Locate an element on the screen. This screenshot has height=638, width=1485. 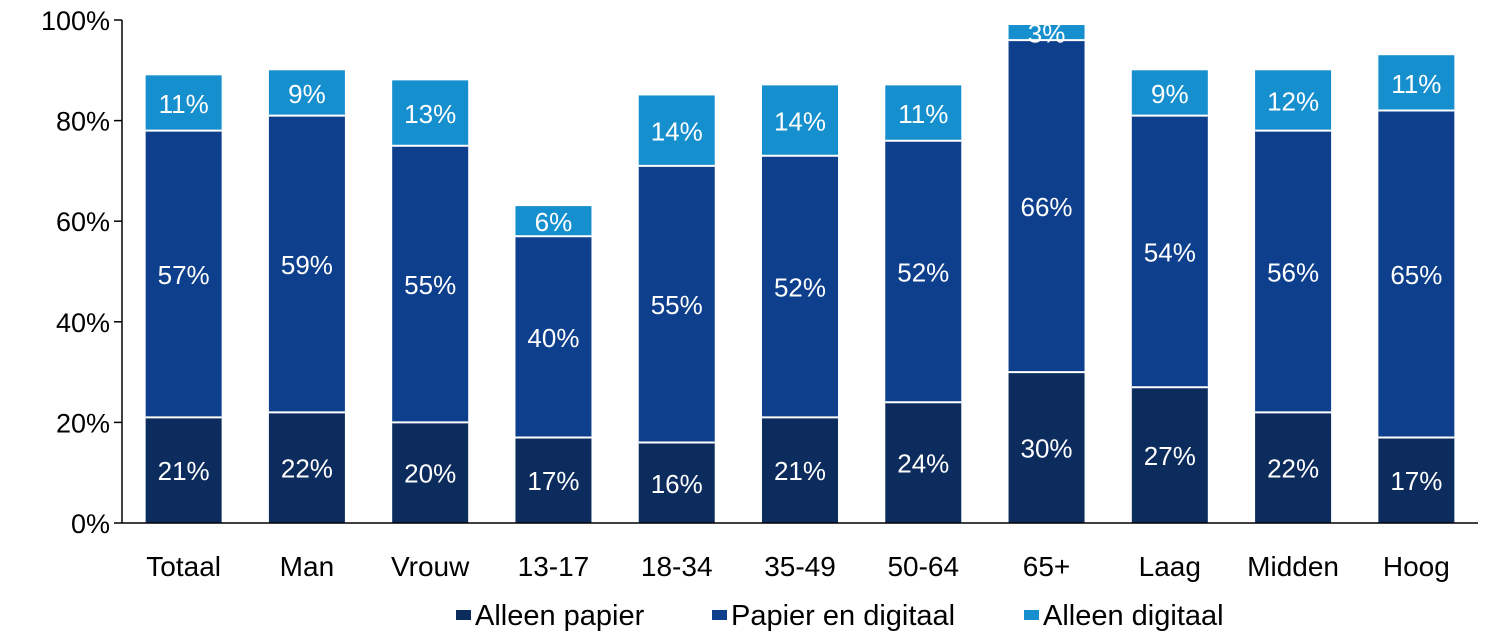
x-category-label: 50-64 is located at coordinates (923, 566).